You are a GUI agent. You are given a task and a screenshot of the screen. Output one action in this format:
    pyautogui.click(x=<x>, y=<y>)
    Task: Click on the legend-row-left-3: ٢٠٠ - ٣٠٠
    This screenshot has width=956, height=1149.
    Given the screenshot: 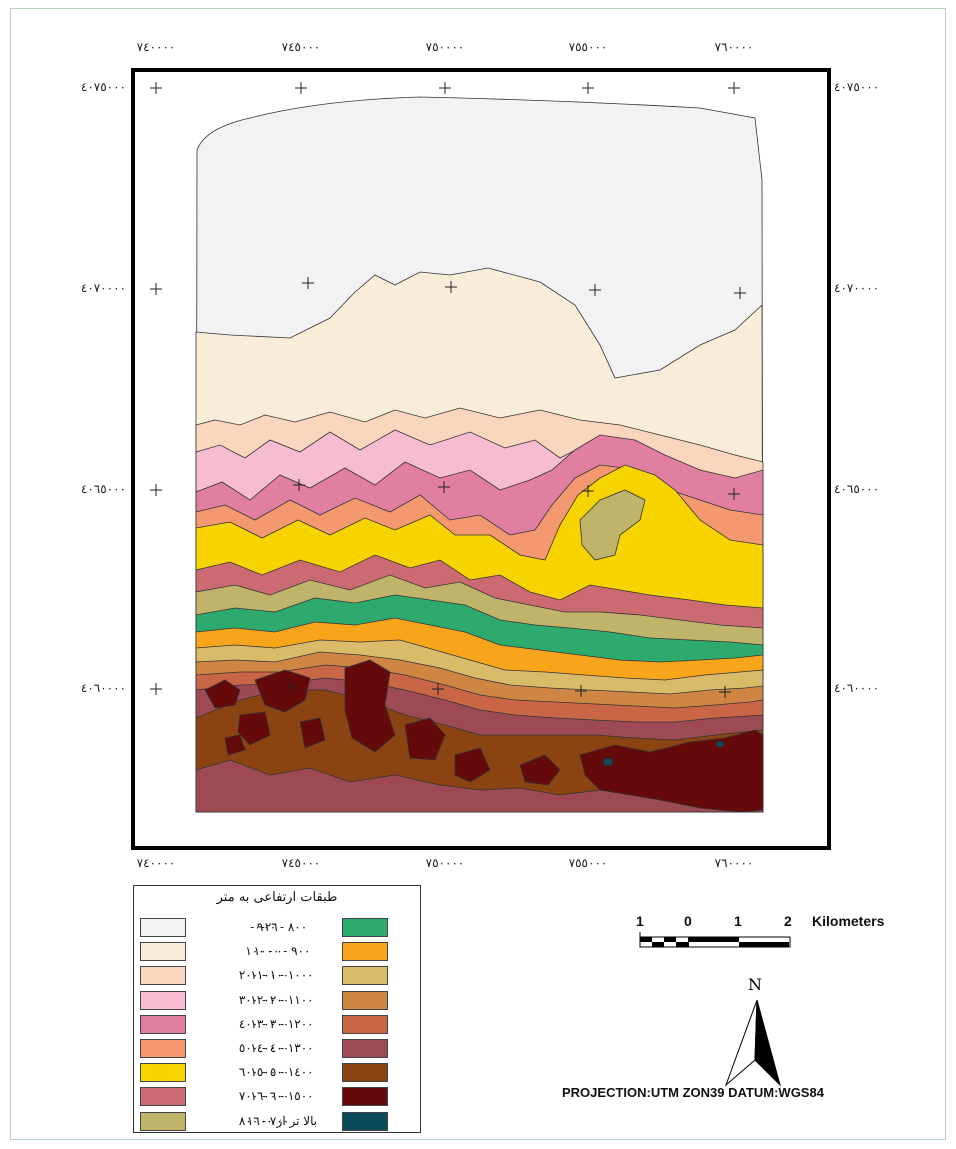 What is the action you would take?
    pyautogui.click(x=277, y=1000)
    